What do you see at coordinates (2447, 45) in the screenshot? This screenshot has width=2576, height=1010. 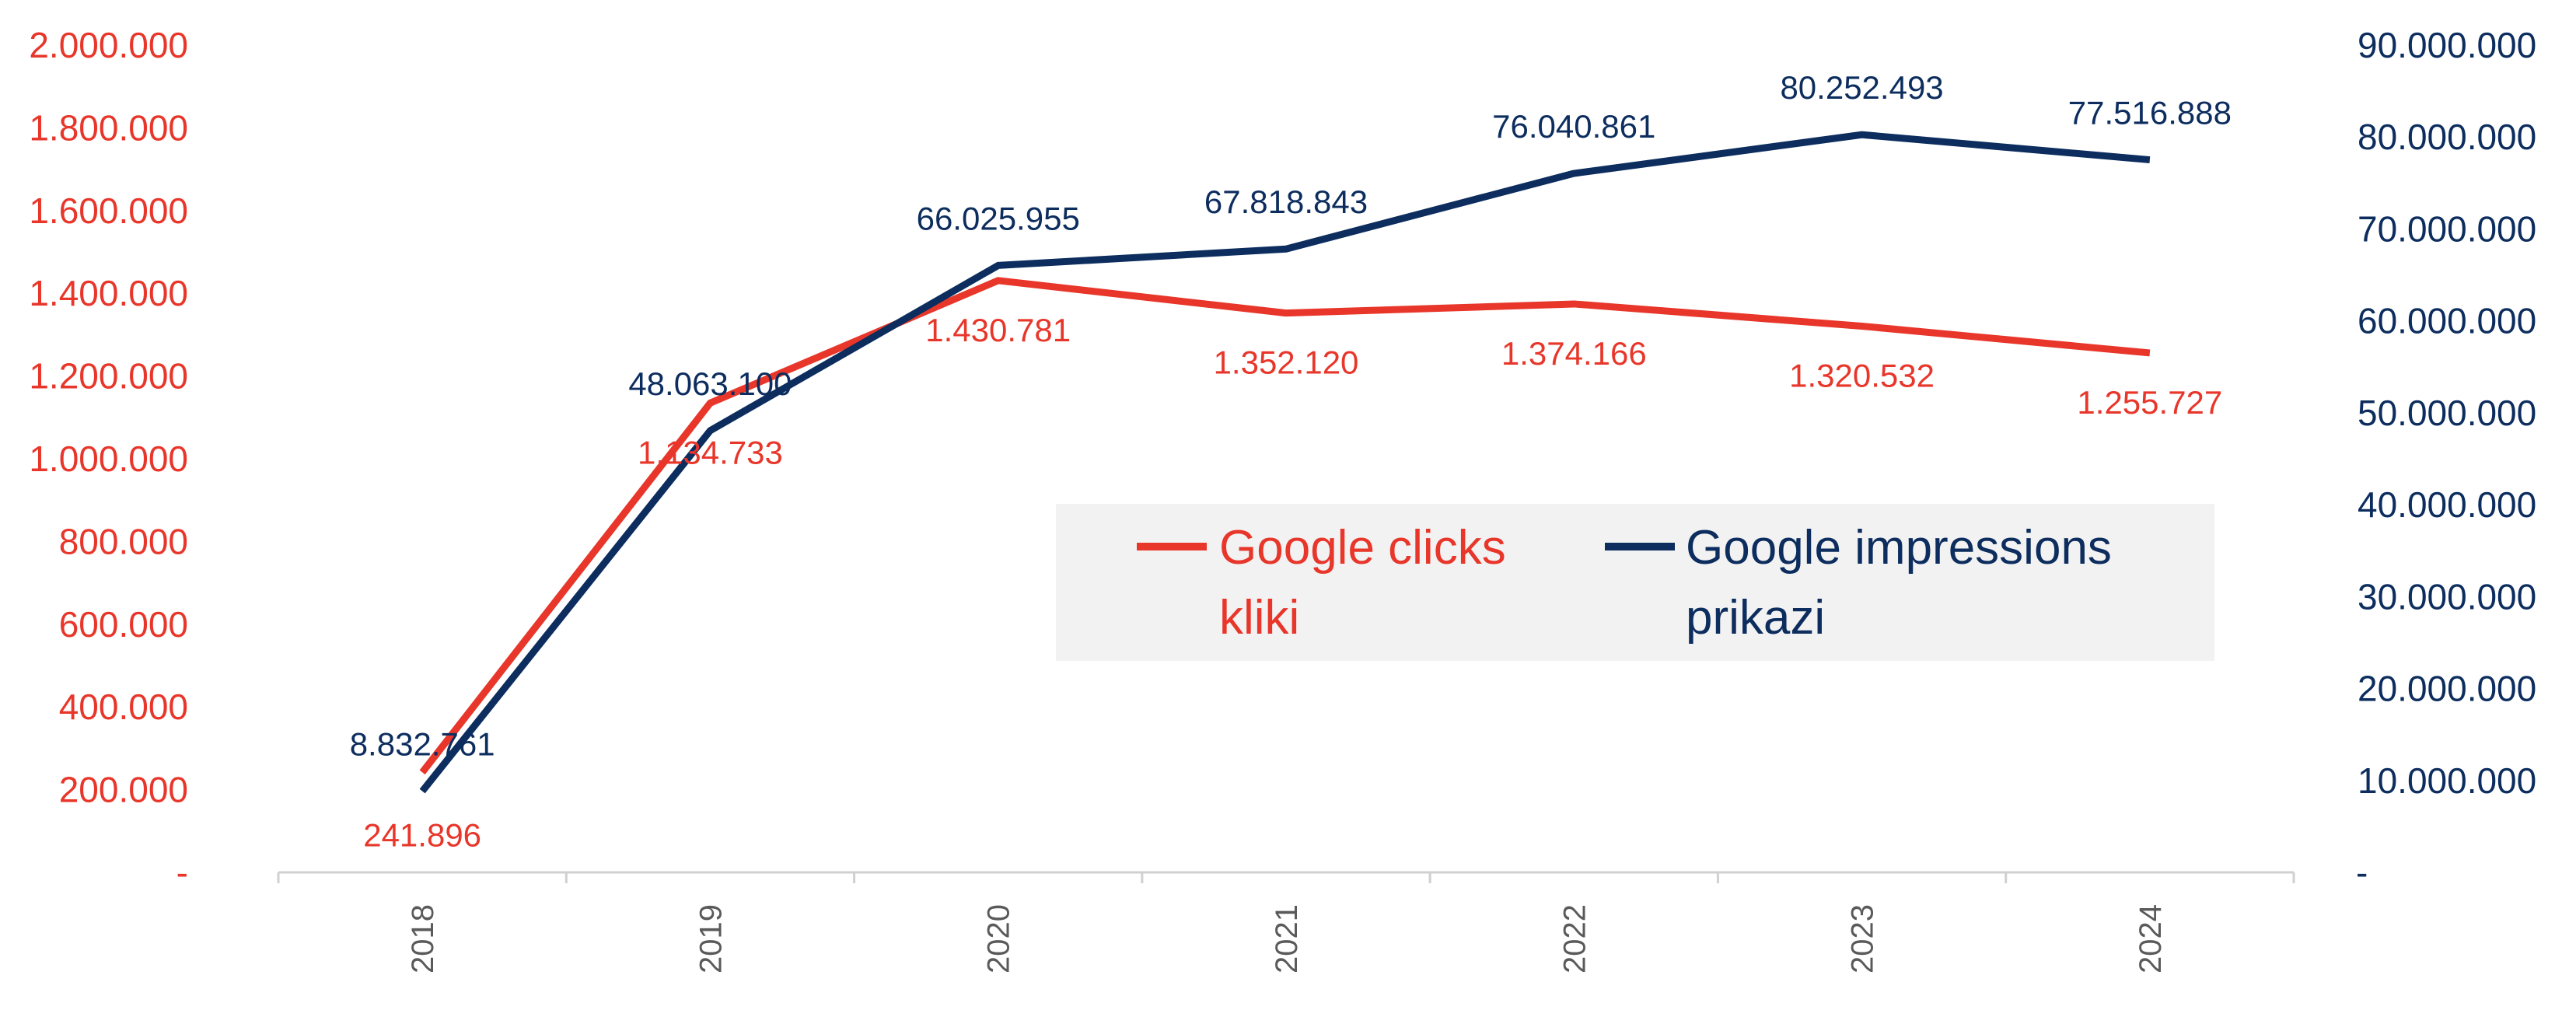 I see `right-tick-label: 90.000.000` at bounding box center [2447, 45].